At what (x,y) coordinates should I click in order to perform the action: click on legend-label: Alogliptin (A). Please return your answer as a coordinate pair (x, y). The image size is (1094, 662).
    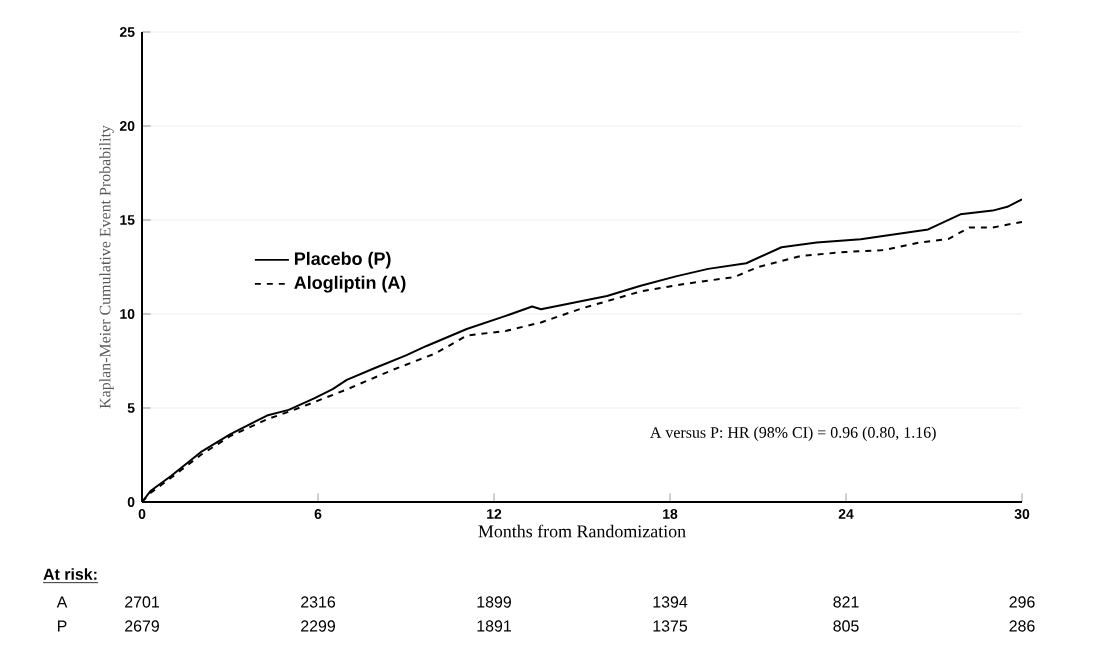
    Looking at the image, I should click on (350, 284).